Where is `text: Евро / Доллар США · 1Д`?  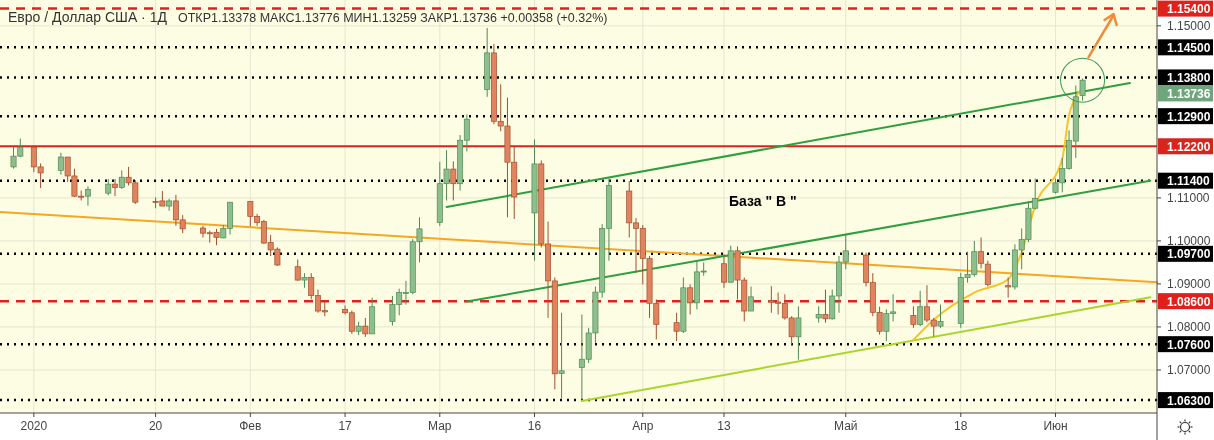
text: Евро / Доллар США · 1Д is located at coordinates (88, 17).